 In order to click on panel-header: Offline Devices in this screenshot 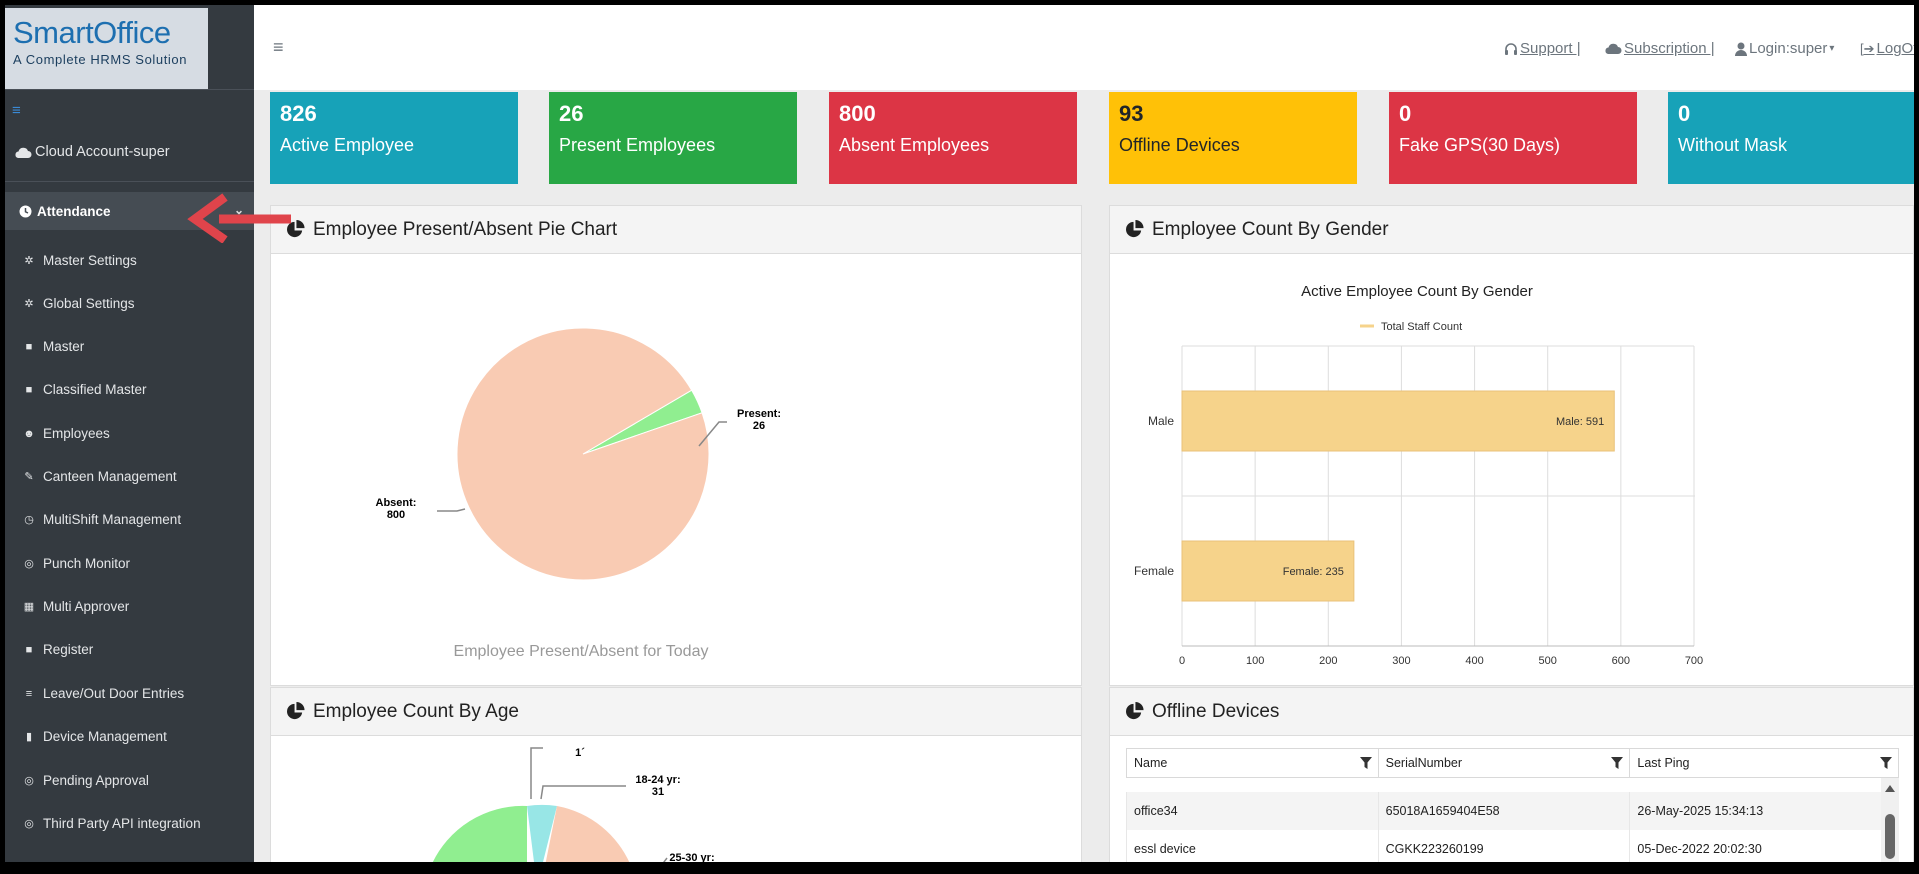, I will do `click(1511, 712)`.